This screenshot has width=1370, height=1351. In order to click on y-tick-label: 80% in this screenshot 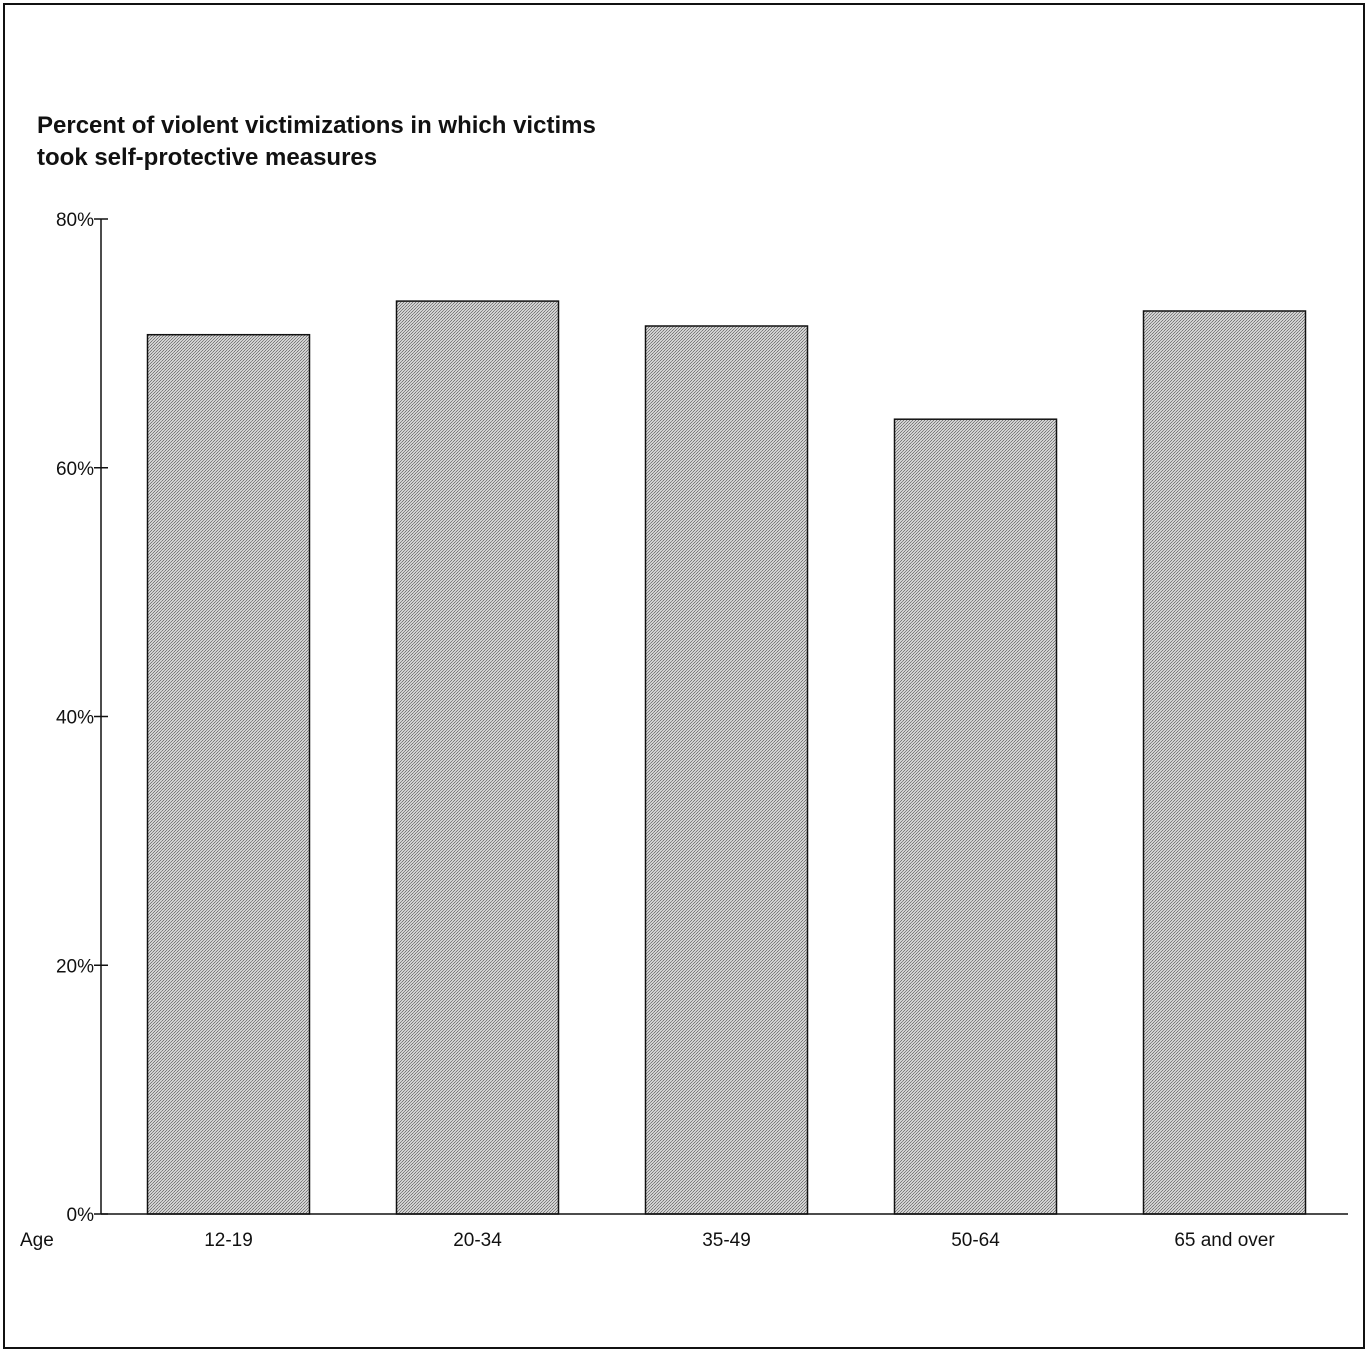, I will do `click(75, 220)`.